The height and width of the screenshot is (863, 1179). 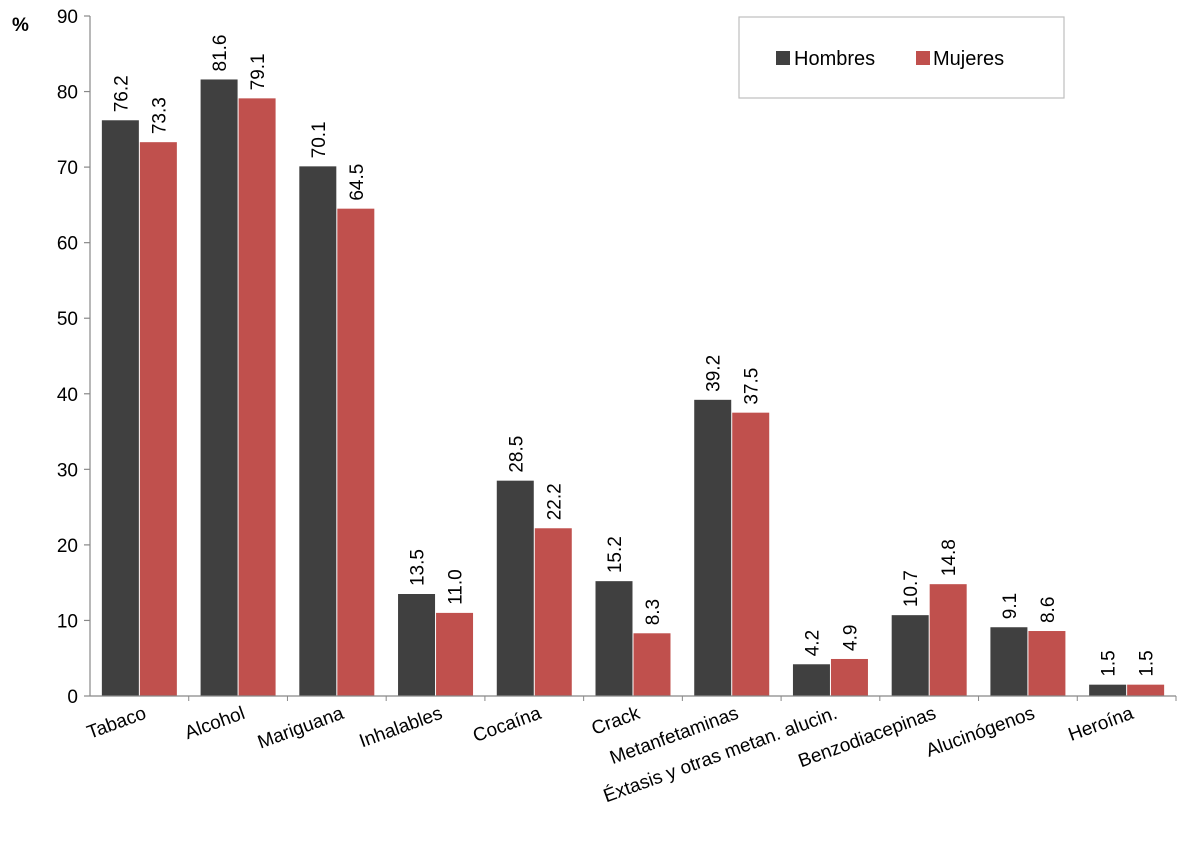 I want to click on bar-mujeres-extasis-y-otras-metan-alucin, so click(x=849, y=677).